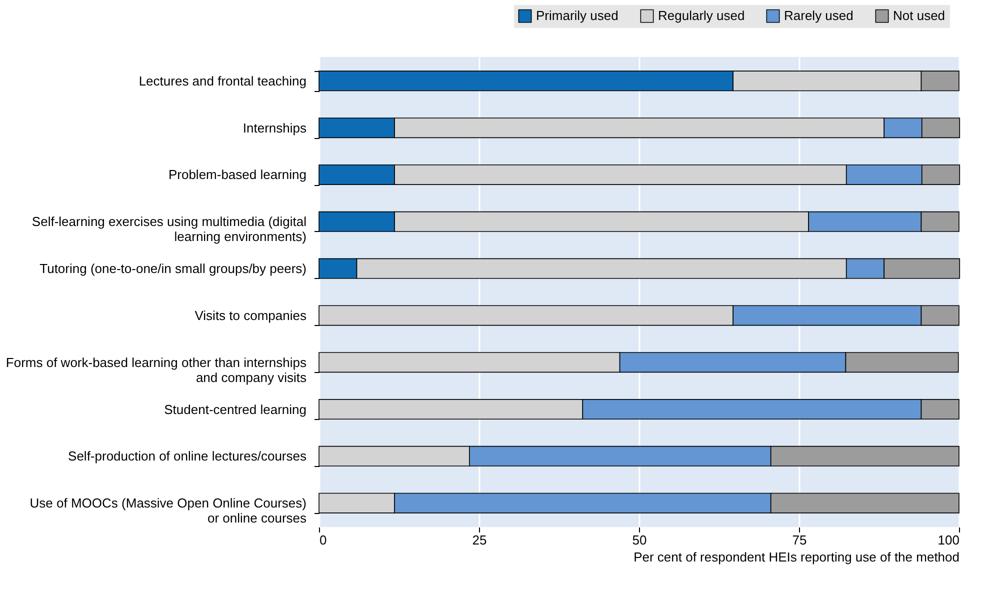 This screenshot has width=1000, height=599. I want to click on y-tick-label: Lectures and frontal teaching, so click(222, 80).